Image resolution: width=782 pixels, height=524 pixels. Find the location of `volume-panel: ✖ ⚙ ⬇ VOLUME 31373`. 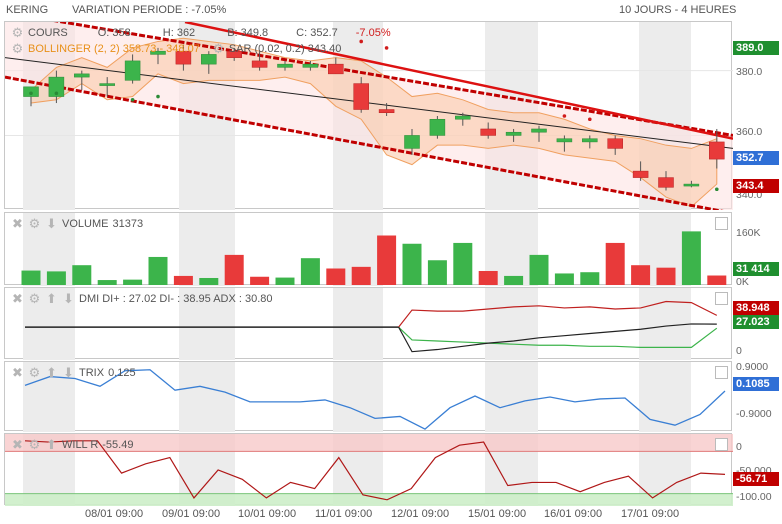

volume-panel: ✖ ⚙ ⬇ VOLUME 31373 is located at coordinates (368, 249).